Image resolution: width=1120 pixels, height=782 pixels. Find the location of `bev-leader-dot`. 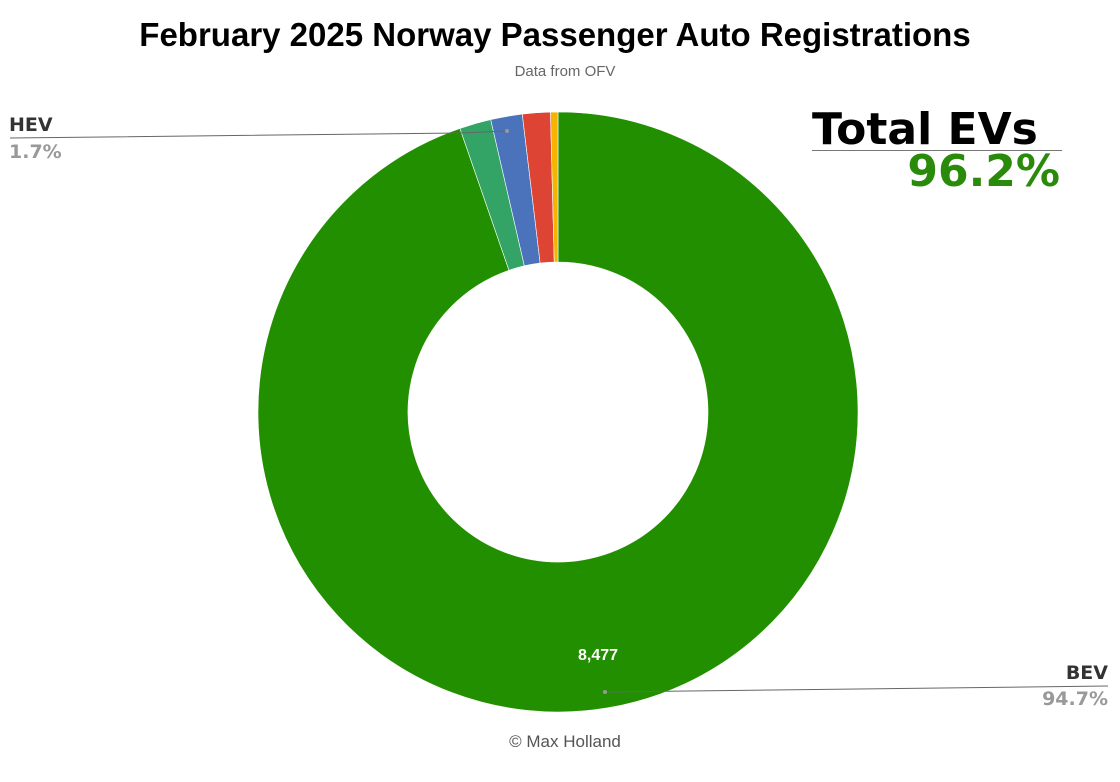

bev-leader-dot is located at coordinates (605, 692).